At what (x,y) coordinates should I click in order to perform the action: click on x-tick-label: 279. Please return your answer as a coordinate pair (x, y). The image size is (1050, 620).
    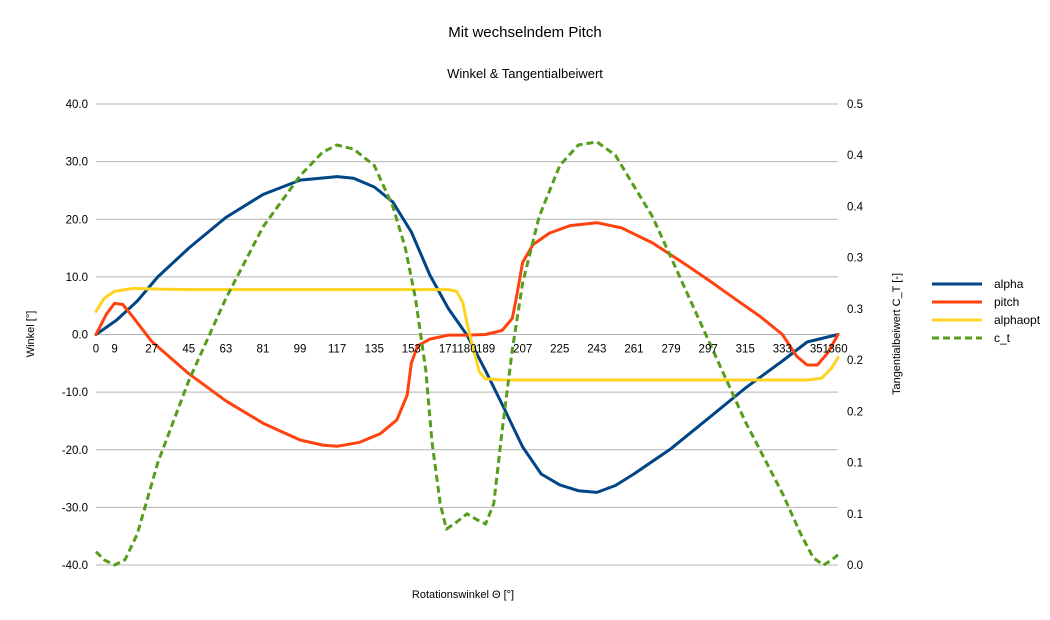
    Looking at the image, I should click on (670, 350).